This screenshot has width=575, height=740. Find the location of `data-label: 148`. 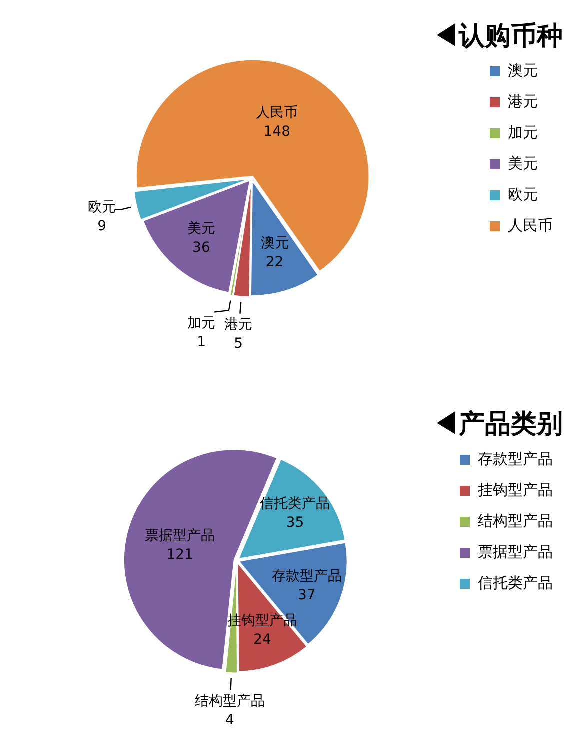

data-label: 148 is located at coordinates (277, 132).